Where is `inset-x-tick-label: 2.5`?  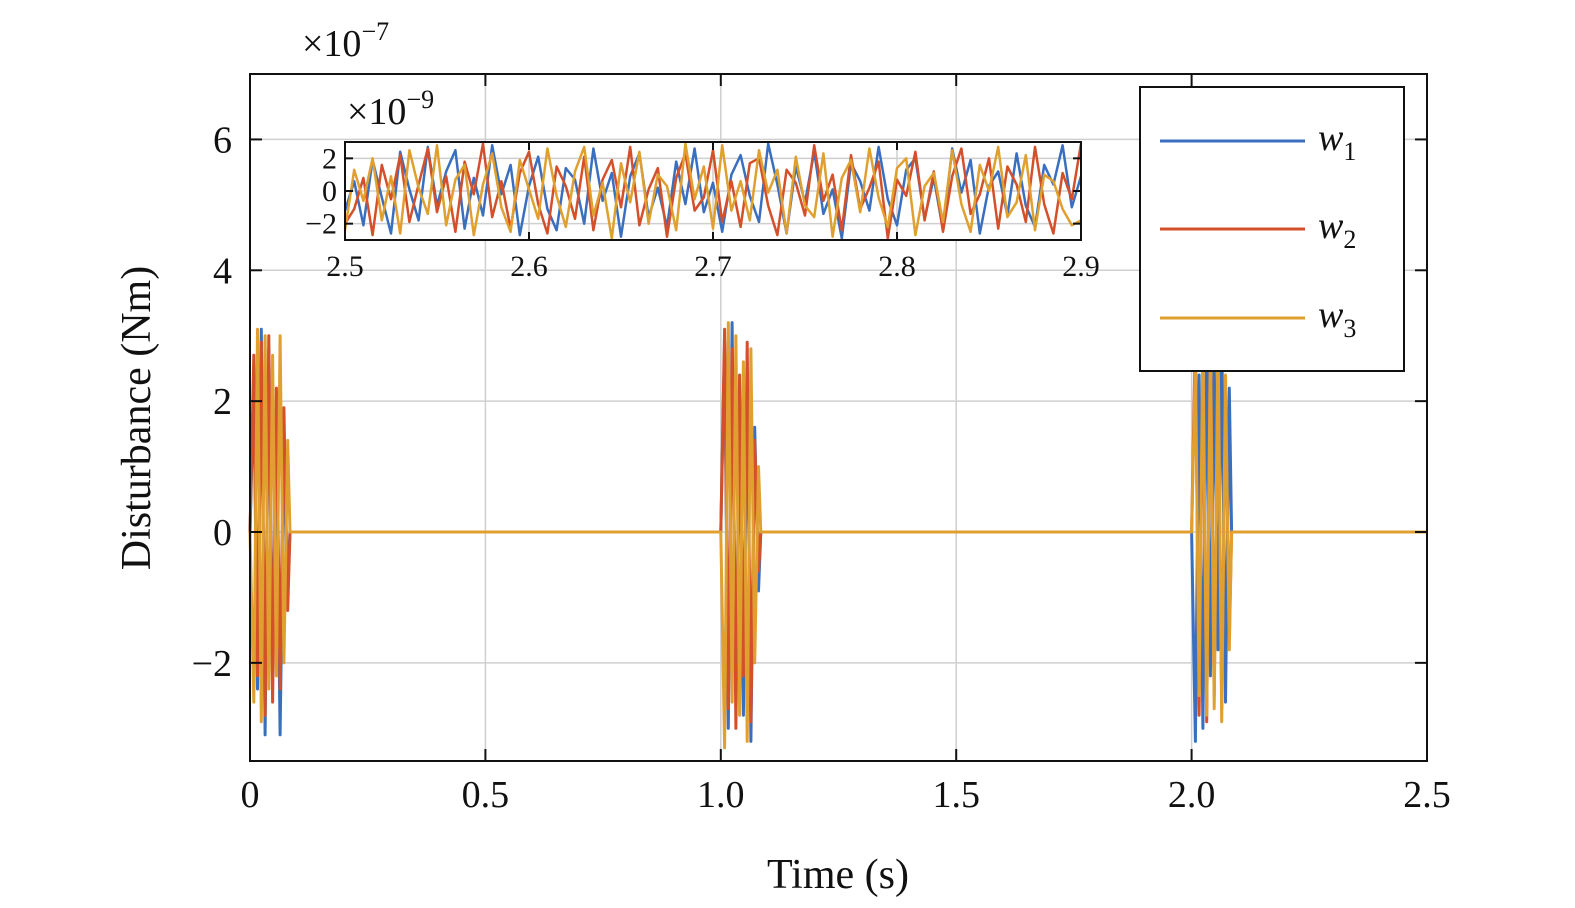
inset-x-tick-label: 2.5 is located at coordinates (345, 266).